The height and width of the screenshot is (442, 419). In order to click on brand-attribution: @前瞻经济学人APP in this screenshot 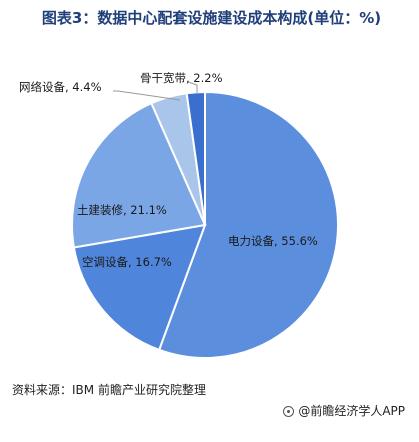, I will do `click(344, 411)`.